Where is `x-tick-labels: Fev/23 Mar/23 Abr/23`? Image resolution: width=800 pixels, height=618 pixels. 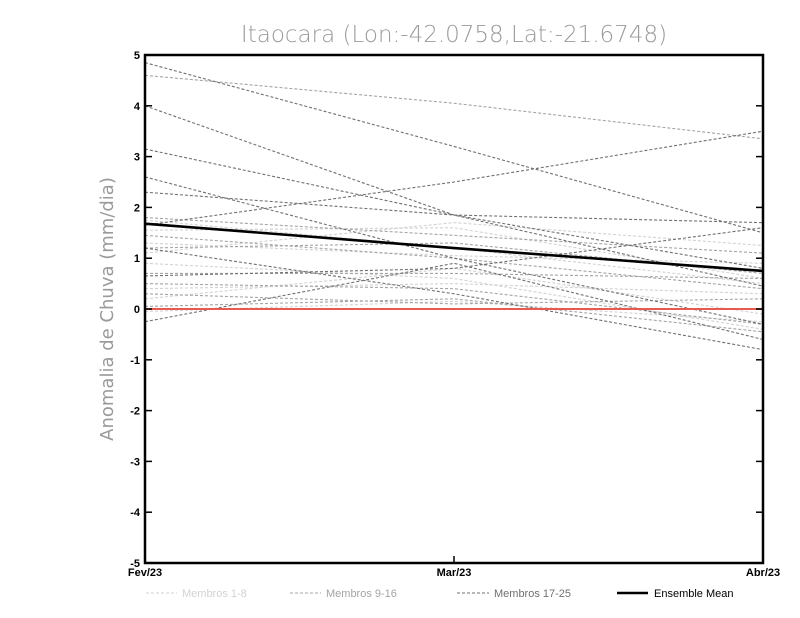 x-tick-labels: Fev/23 Mar/23 Abr/23 is located at coordinates (454, 573).